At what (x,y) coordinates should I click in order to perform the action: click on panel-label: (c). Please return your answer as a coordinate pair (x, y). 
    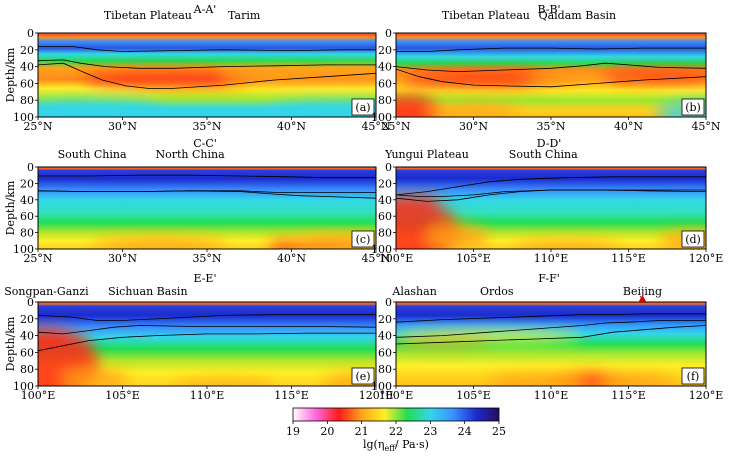
    Looking at the image, I should click on (363, 239).